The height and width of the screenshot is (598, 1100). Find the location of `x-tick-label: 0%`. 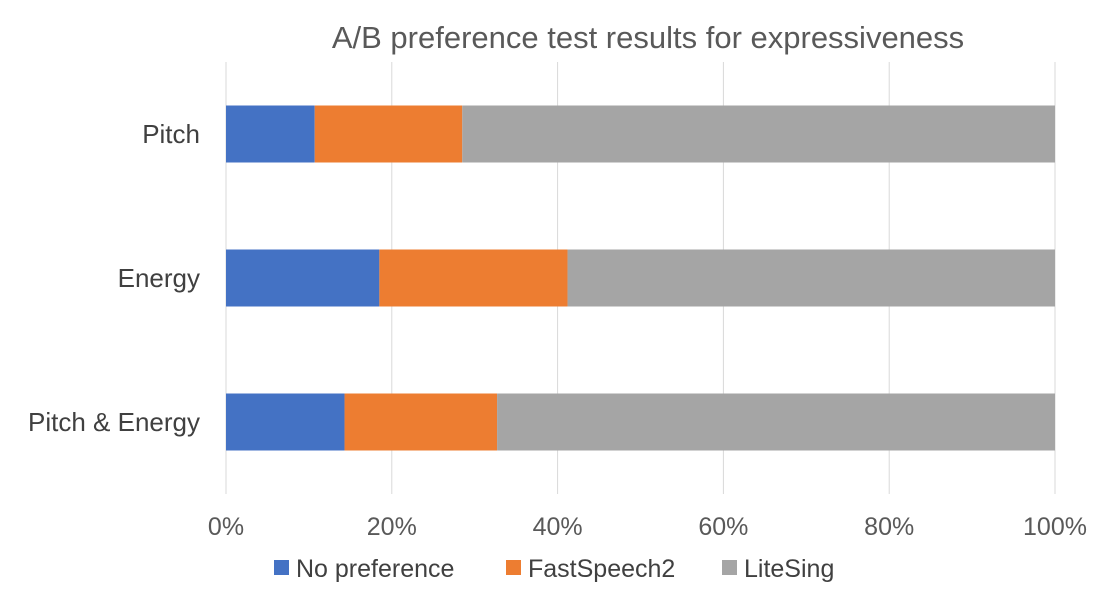

x-tick-label: 0% is located at coordinates (226, 527).